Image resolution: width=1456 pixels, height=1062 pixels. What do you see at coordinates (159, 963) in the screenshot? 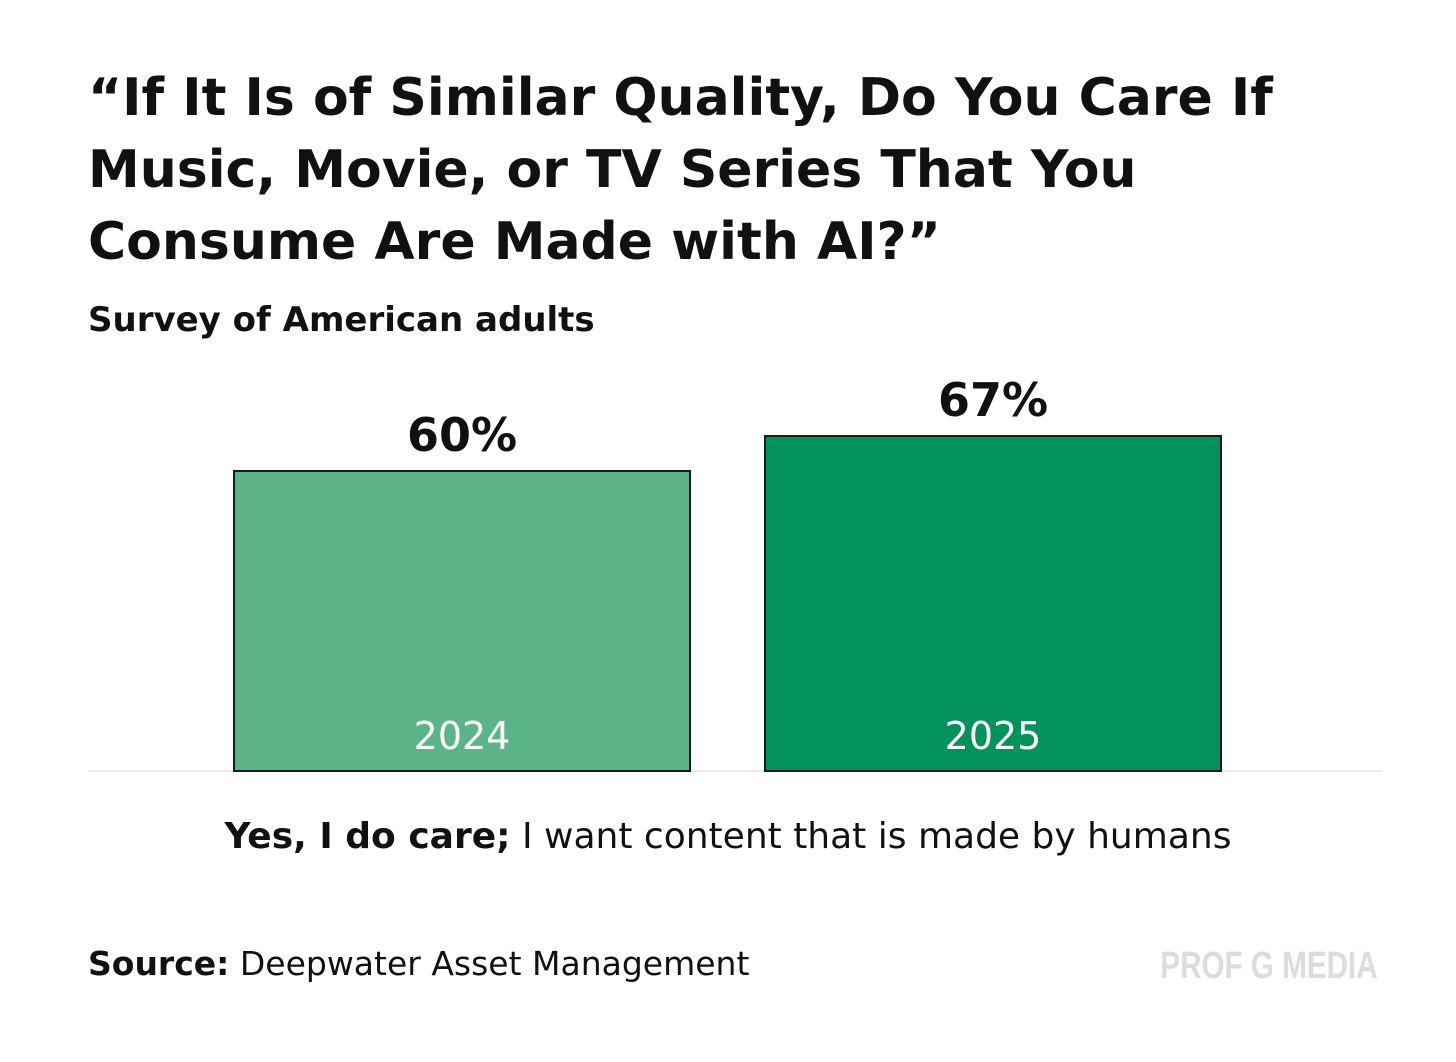
I see `source-label: Source:` at bounding box center [159, 963].